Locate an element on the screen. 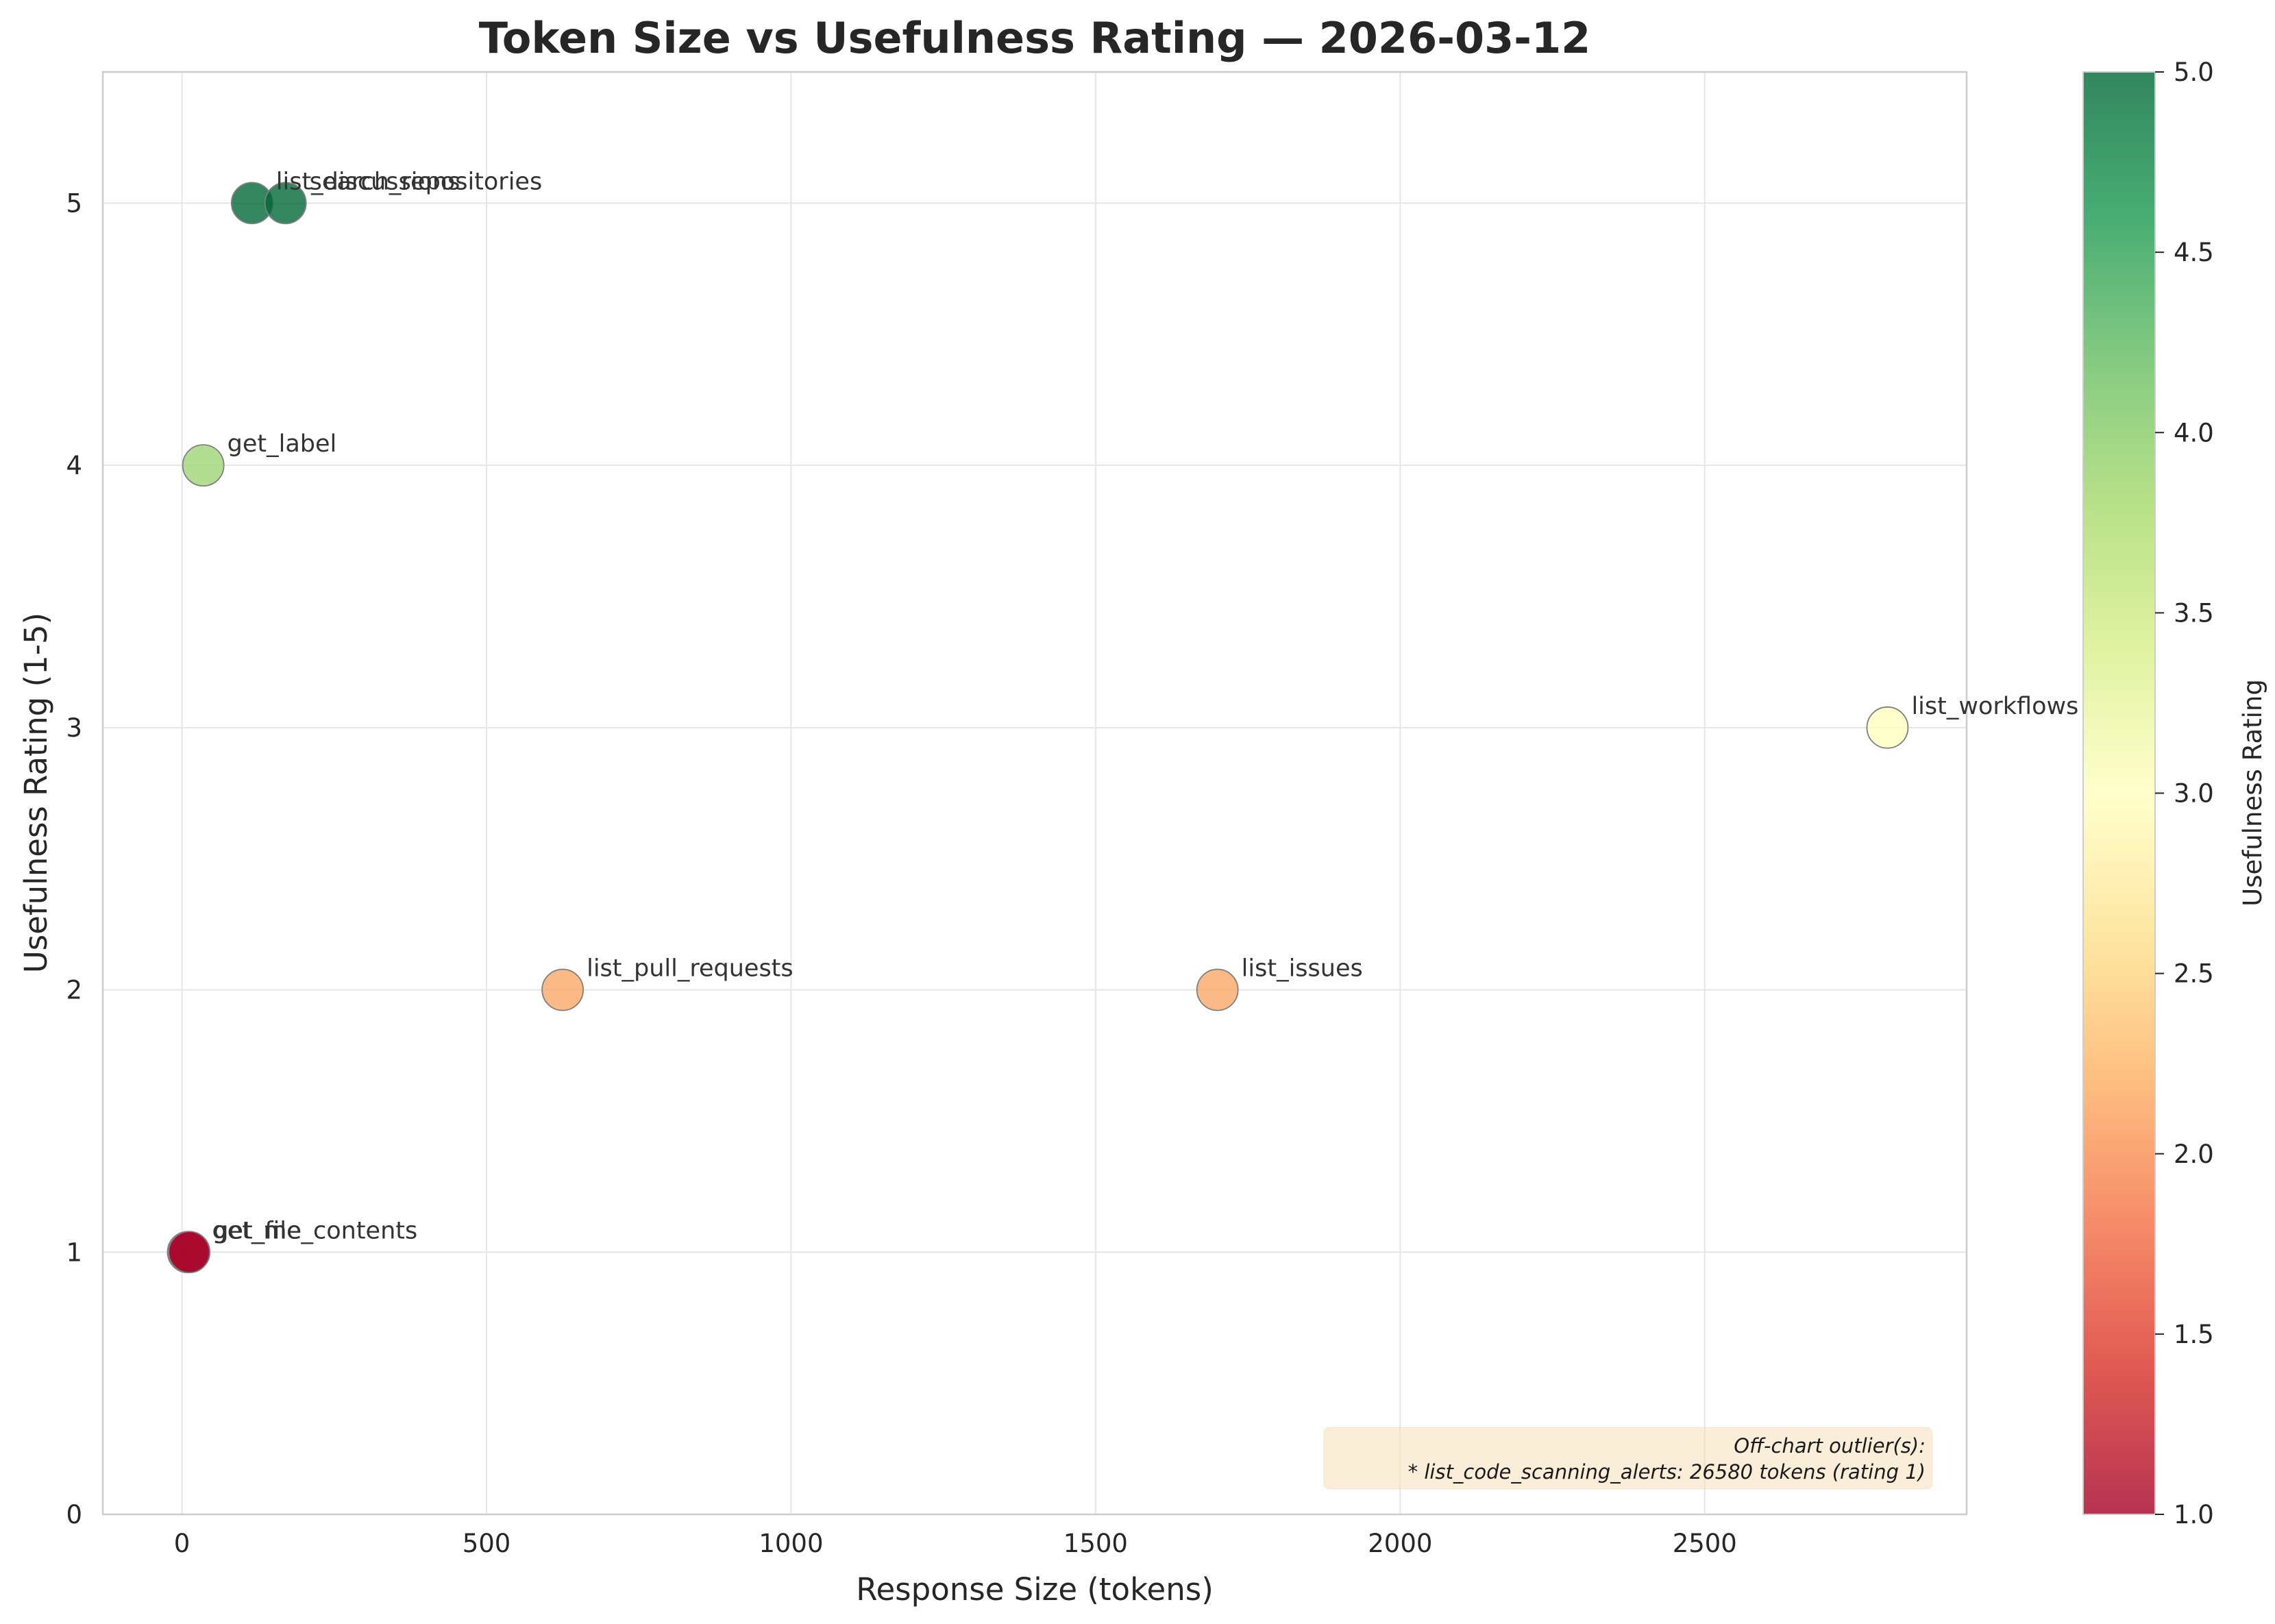  data-point-label: search_repositories is located at coordinates (426, 182).